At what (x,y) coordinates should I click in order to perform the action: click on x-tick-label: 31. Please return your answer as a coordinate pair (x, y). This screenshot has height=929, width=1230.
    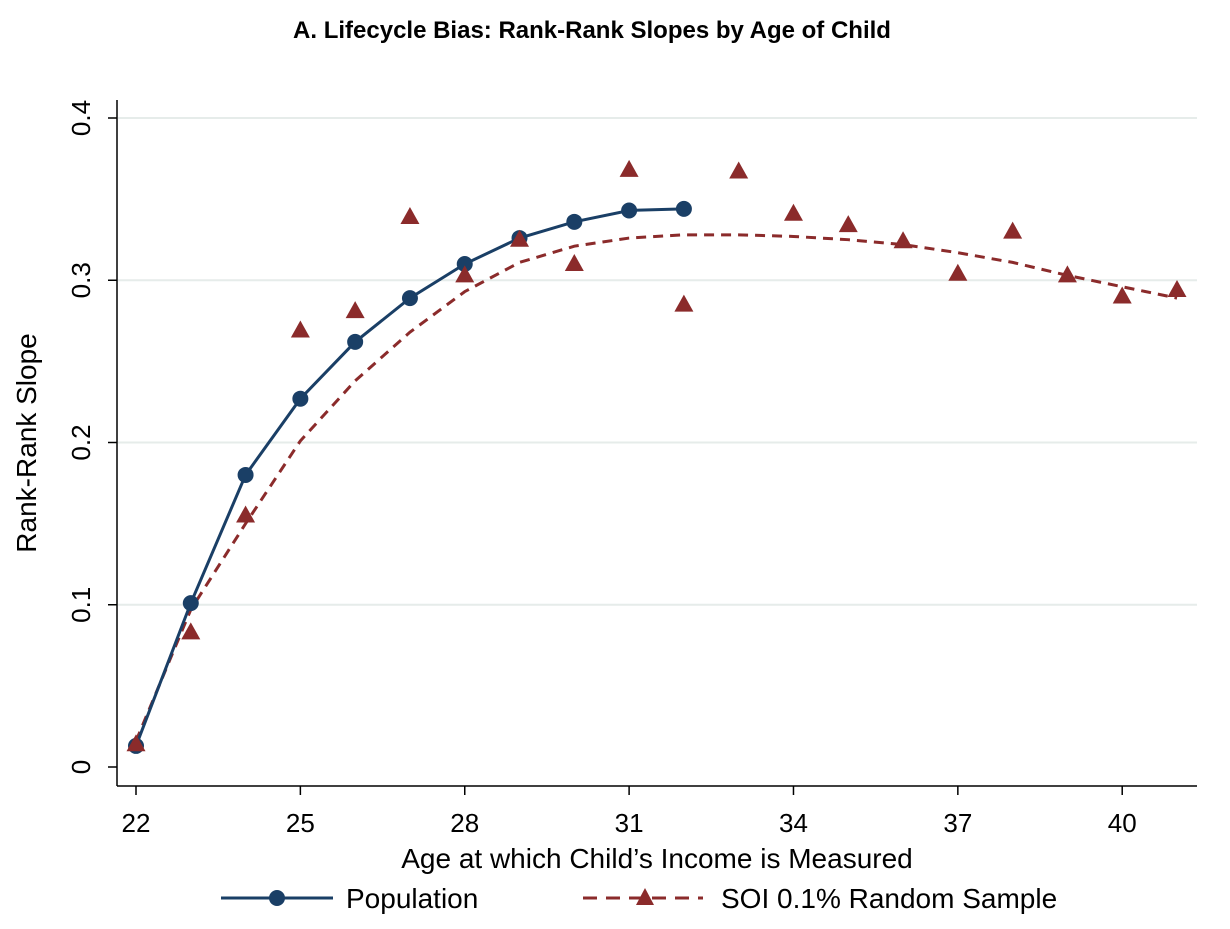
    Looking at the image, I should click on (629, 823).